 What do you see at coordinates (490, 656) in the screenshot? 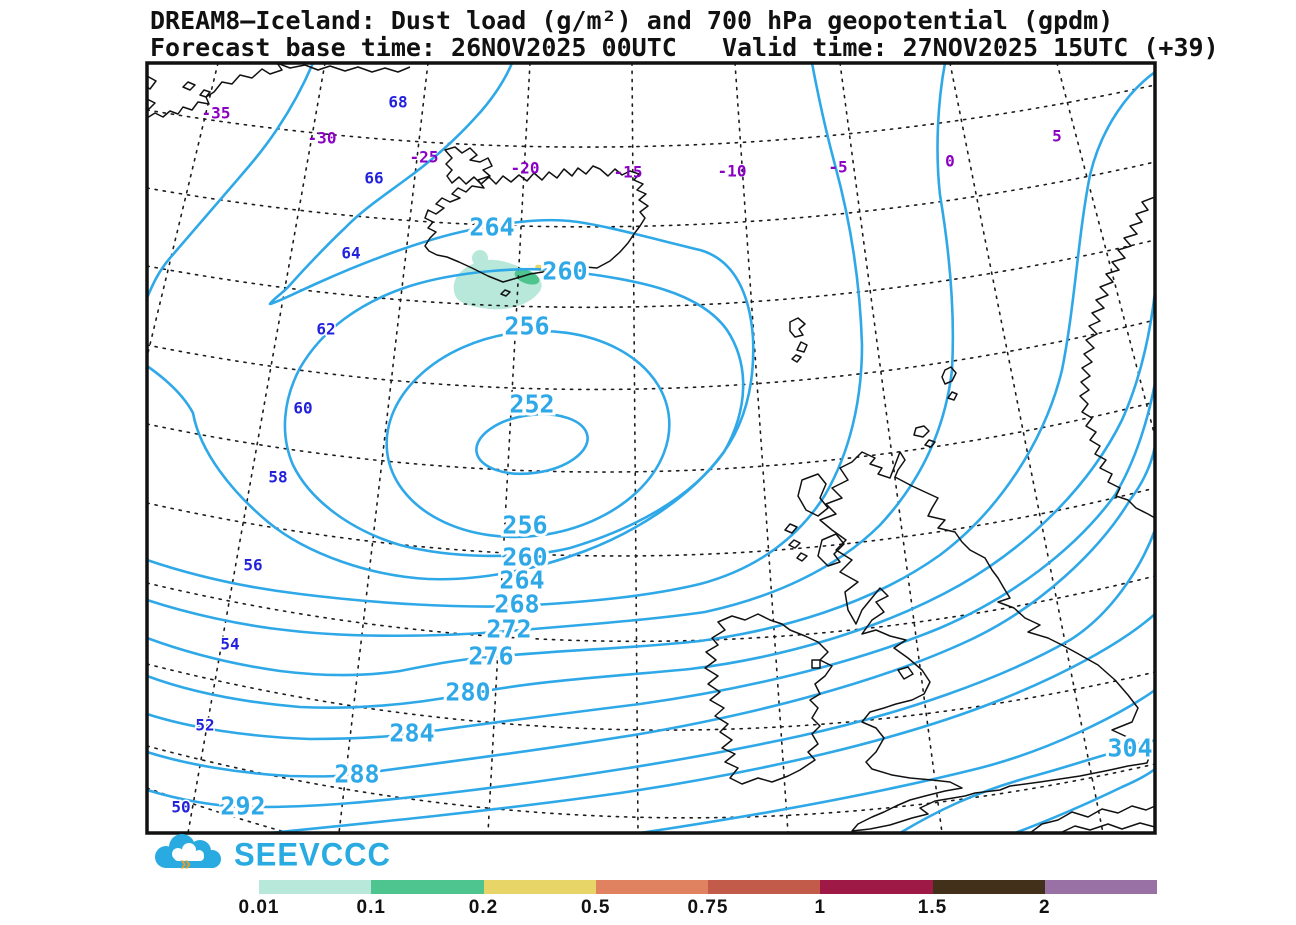
I see `contour-label-276: 276` at bounding box center [490, 656].